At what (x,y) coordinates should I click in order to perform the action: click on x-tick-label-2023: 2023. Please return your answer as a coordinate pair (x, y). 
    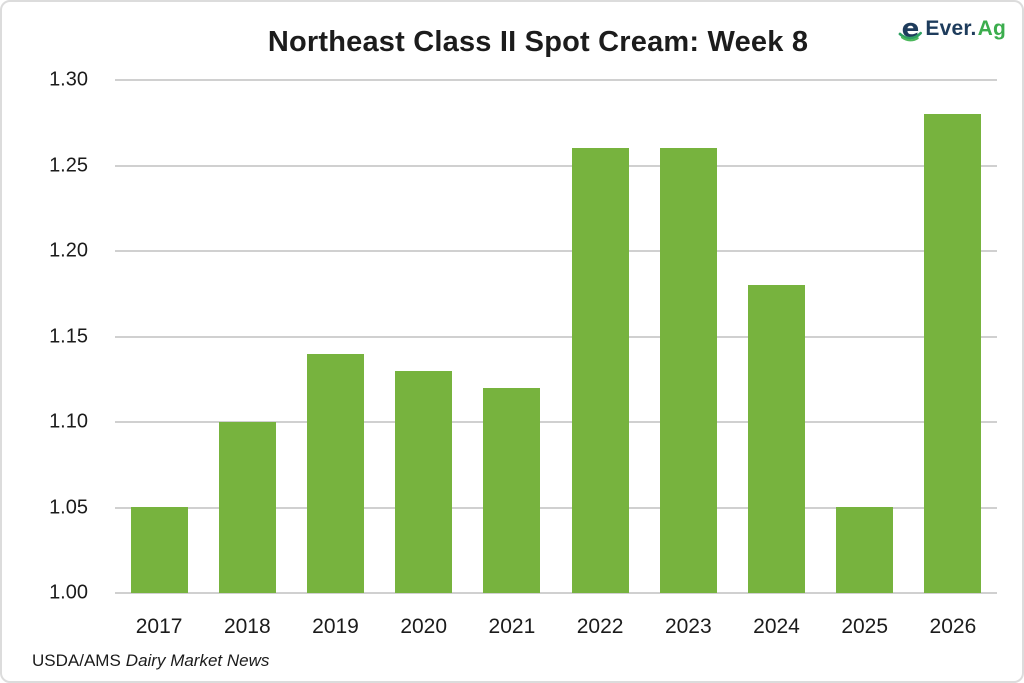
    Looking at the image, I should click on (688, 626).